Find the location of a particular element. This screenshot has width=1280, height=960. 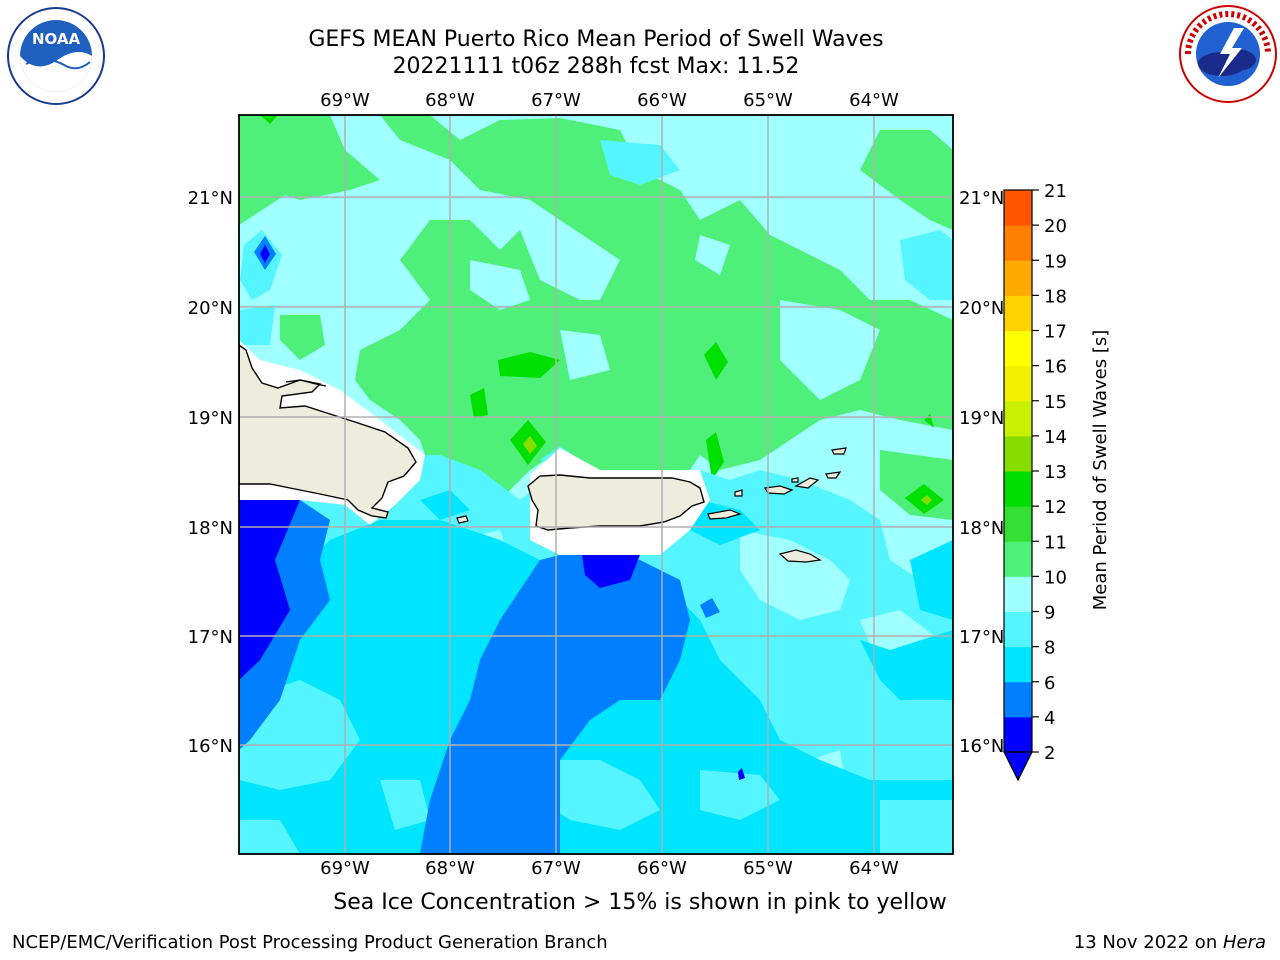

footer-date: 13 Nov 2022 on Hera is located at coordinates (1170, 942).